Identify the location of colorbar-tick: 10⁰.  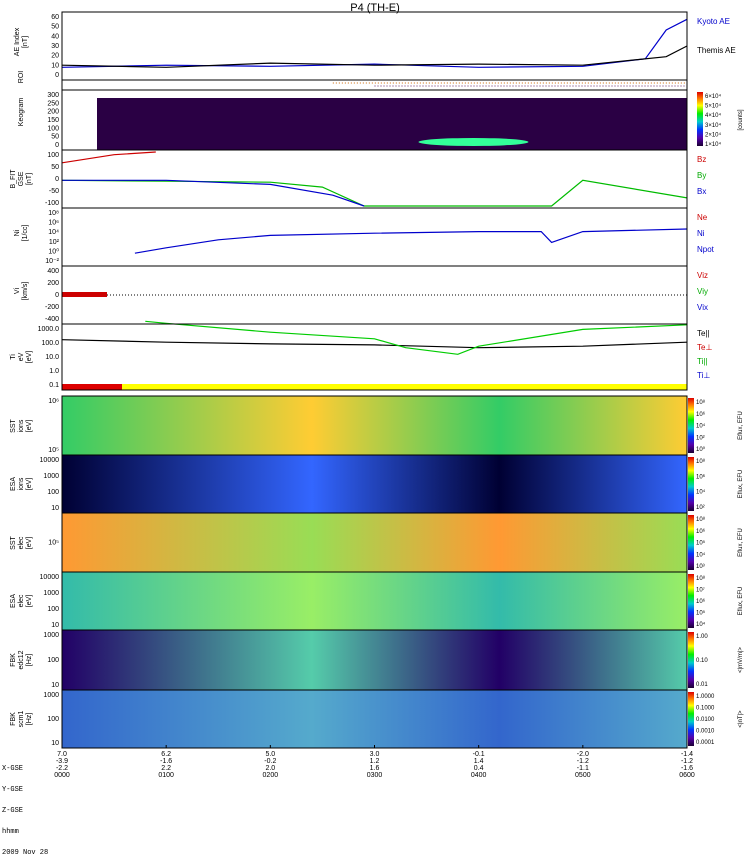
(701, 449).